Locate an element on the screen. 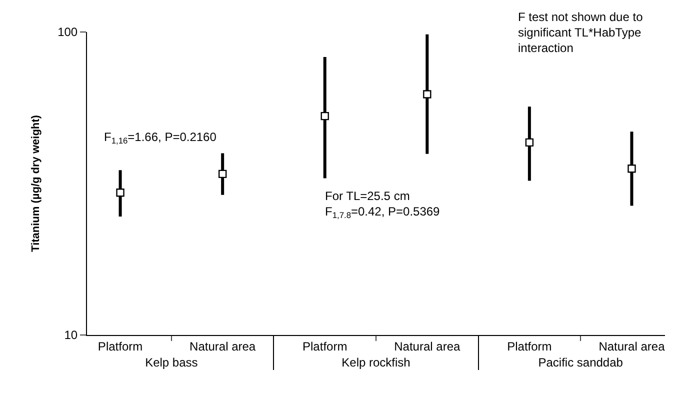  y-axis-title: Titanium (µg/g dry weight) is located at coordinates (36, 183).